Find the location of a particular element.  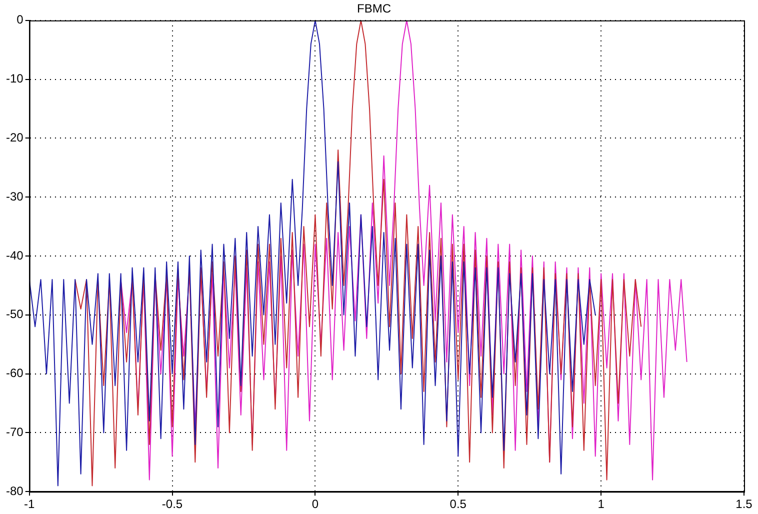

x-tick-label: 0 is located at coordinates (315, 504).